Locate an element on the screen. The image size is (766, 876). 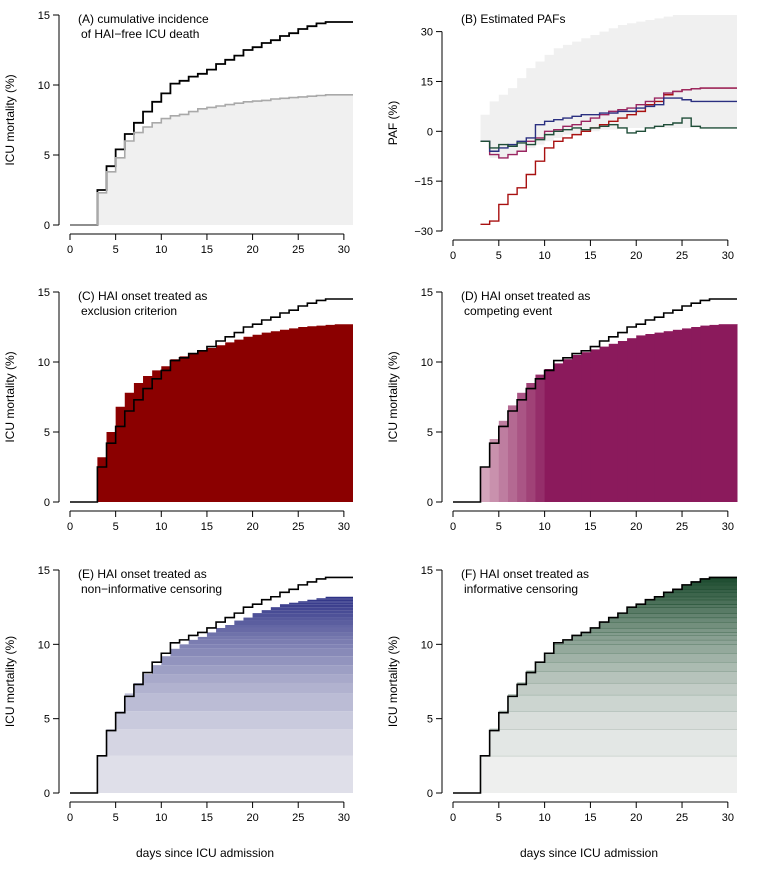
panel-title: of HAI−free ICU death is located at coordinates (140, 34).